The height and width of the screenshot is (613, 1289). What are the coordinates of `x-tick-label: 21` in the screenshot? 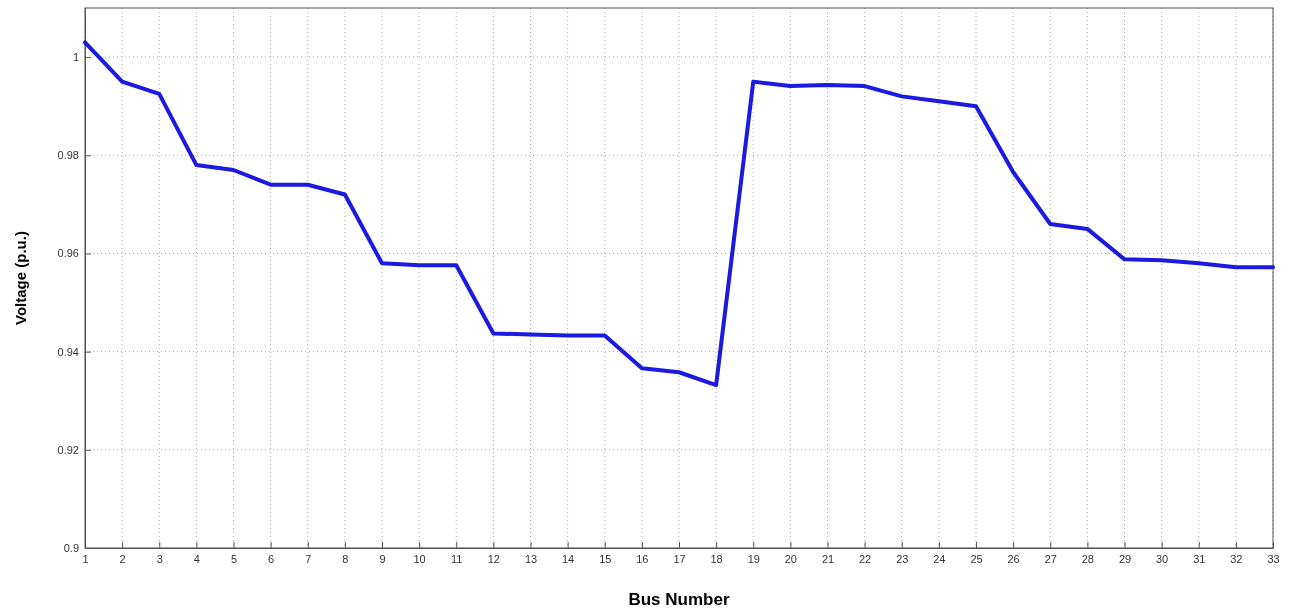 It's located at (828, 559).